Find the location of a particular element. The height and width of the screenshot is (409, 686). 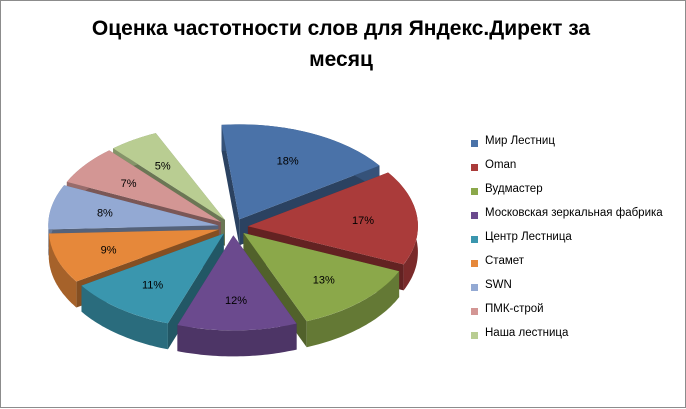

pie-slice is located at coordinates (237, 296).